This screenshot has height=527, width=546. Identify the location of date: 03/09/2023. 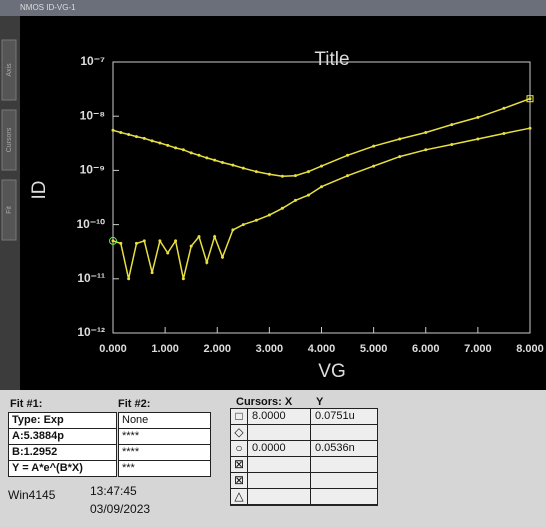
(120, 509).